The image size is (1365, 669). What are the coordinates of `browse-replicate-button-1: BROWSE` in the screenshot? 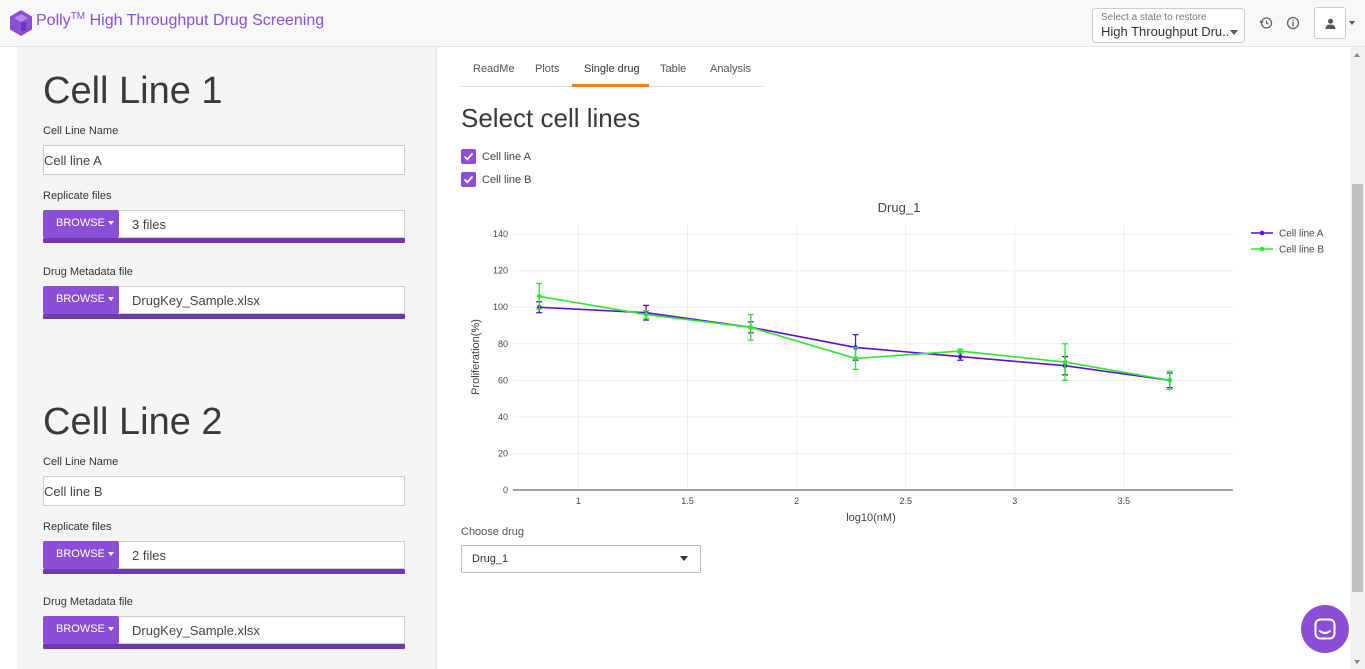 It's located at (81, 224).